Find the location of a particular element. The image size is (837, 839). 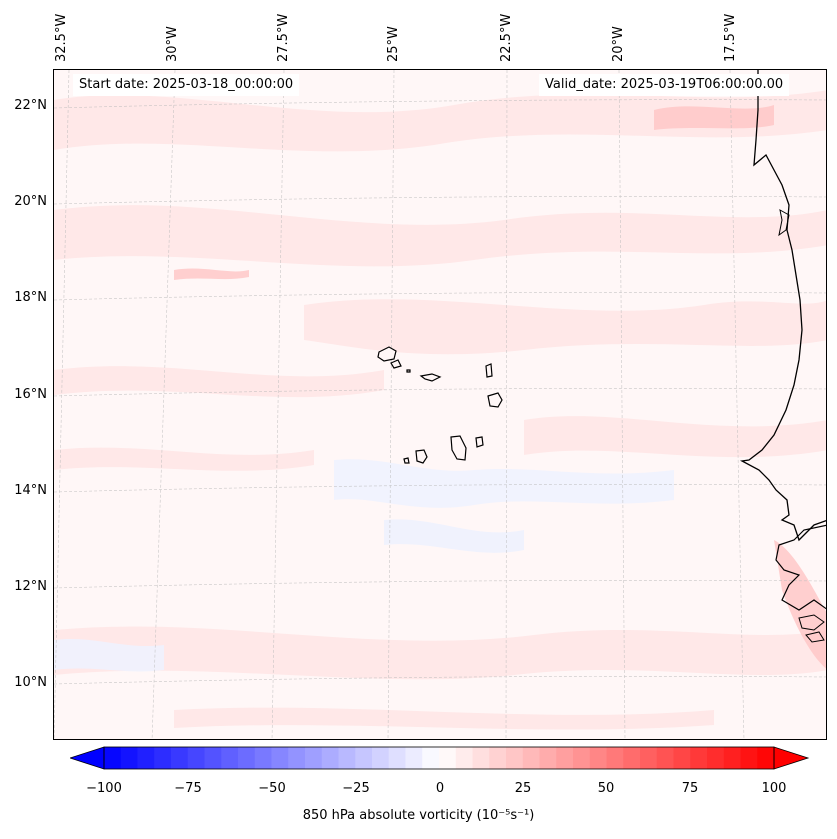

valid-date-label: Valid_date: 2025-03-19T06:00:00.00 is located at coordinates (664, 85).